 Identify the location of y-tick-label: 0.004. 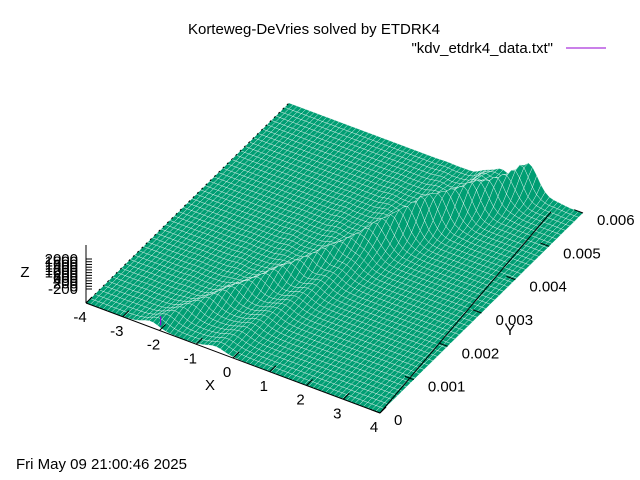
(548, 287).